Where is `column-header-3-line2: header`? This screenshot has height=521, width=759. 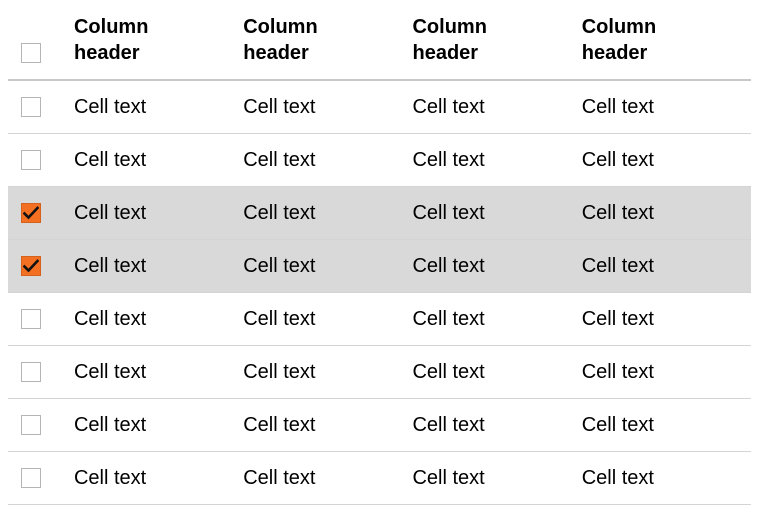 column-header-3-line2: header is located at coordinates (445, 52).